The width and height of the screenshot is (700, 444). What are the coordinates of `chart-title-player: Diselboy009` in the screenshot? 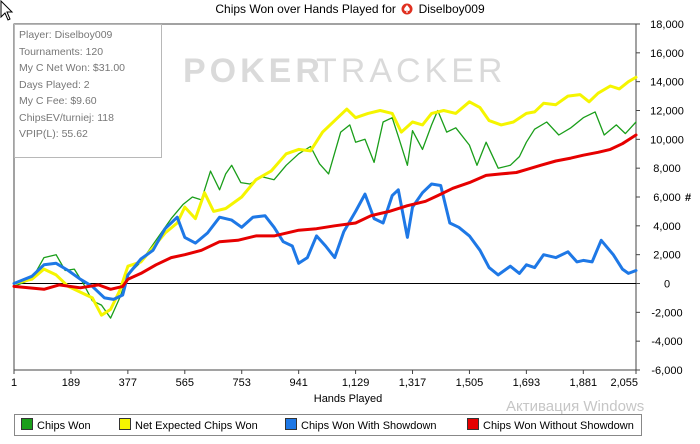 It's located at (451, 9).